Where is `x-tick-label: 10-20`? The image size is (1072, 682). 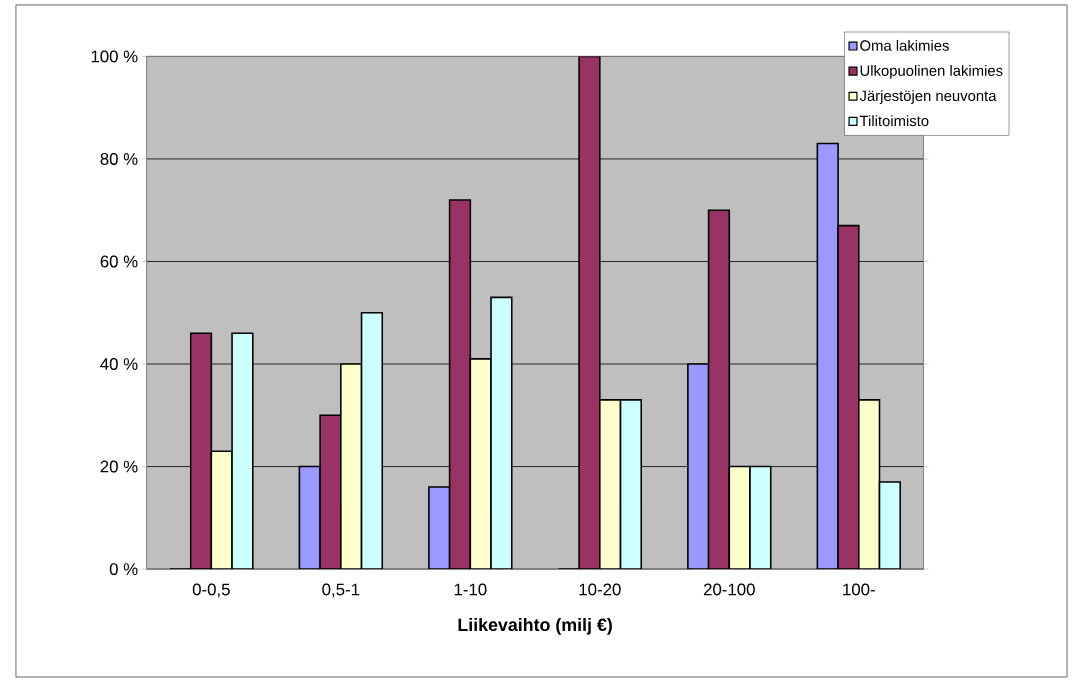
x-tick-label: 10-20 is located at coordinates (600, 589).